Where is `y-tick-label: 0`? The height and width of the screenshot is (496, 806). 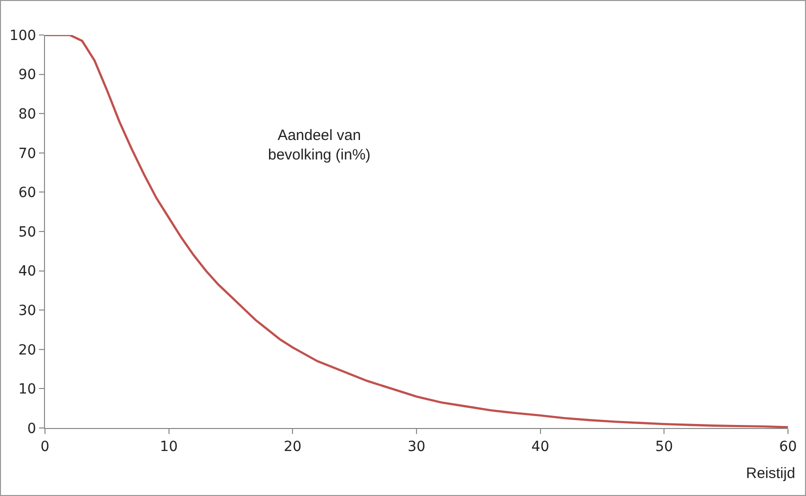 y-tick-label: 0 is located at coordinates (31, 428).